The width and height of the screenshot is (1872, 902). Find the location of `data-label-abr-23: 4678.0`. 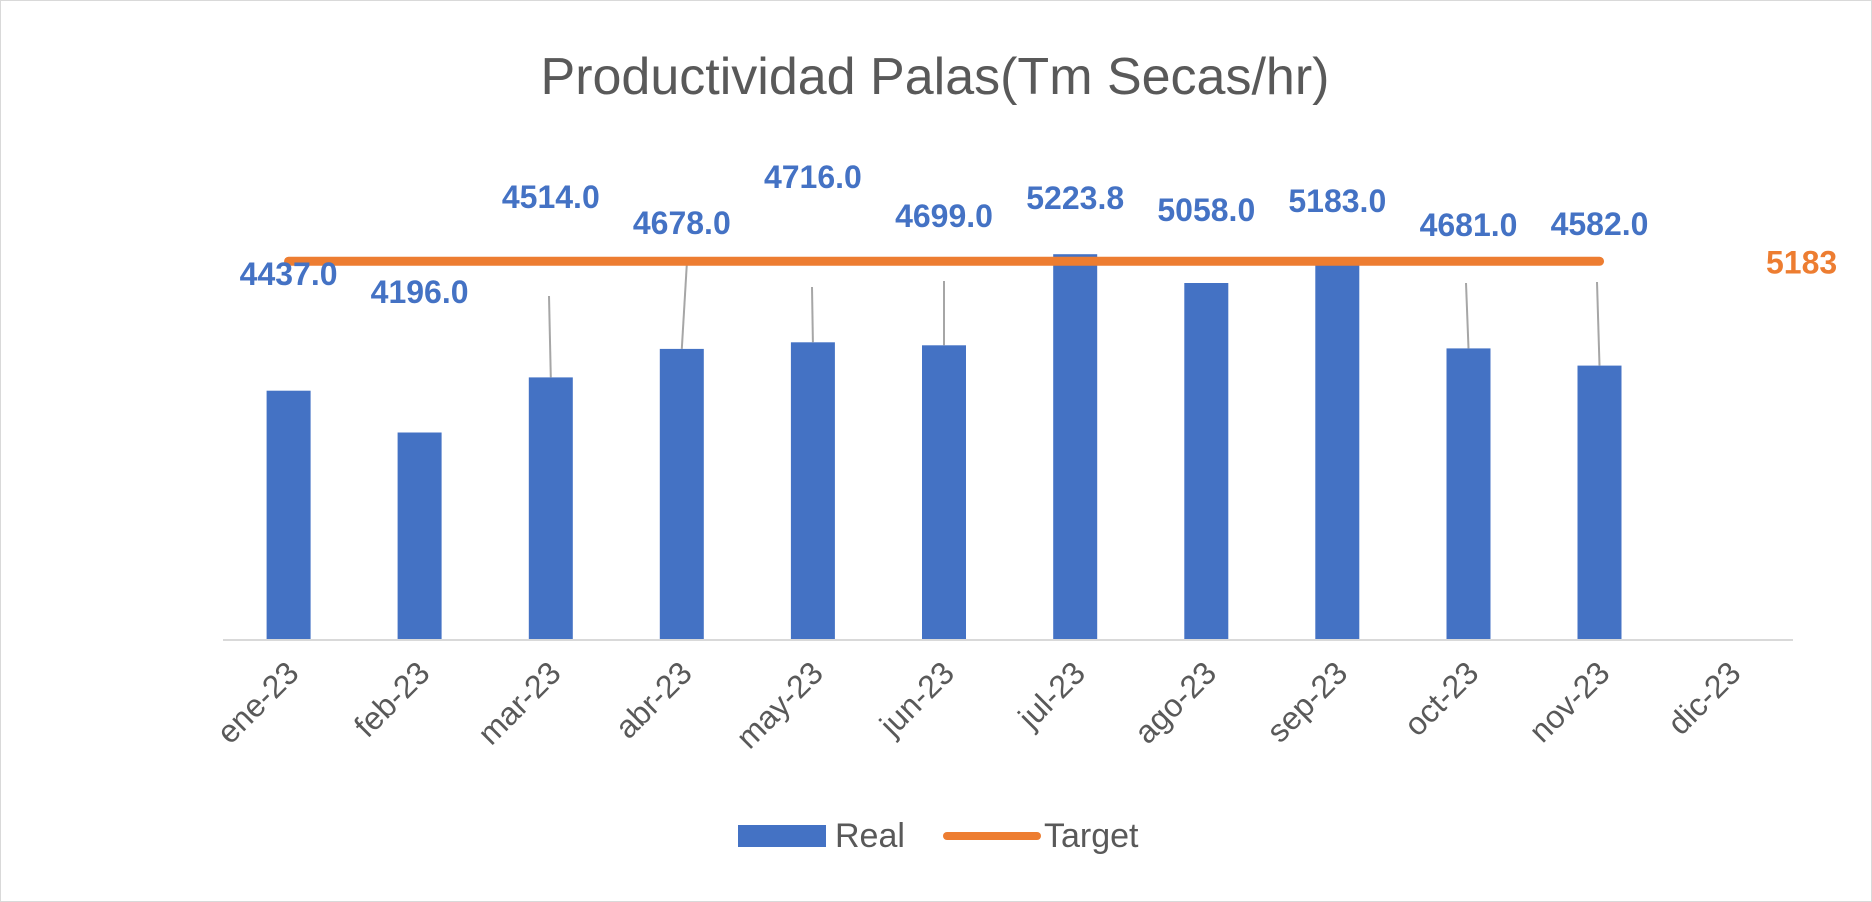

data-label-abr-23: 4678.0 is located at coordinates (682, 223).